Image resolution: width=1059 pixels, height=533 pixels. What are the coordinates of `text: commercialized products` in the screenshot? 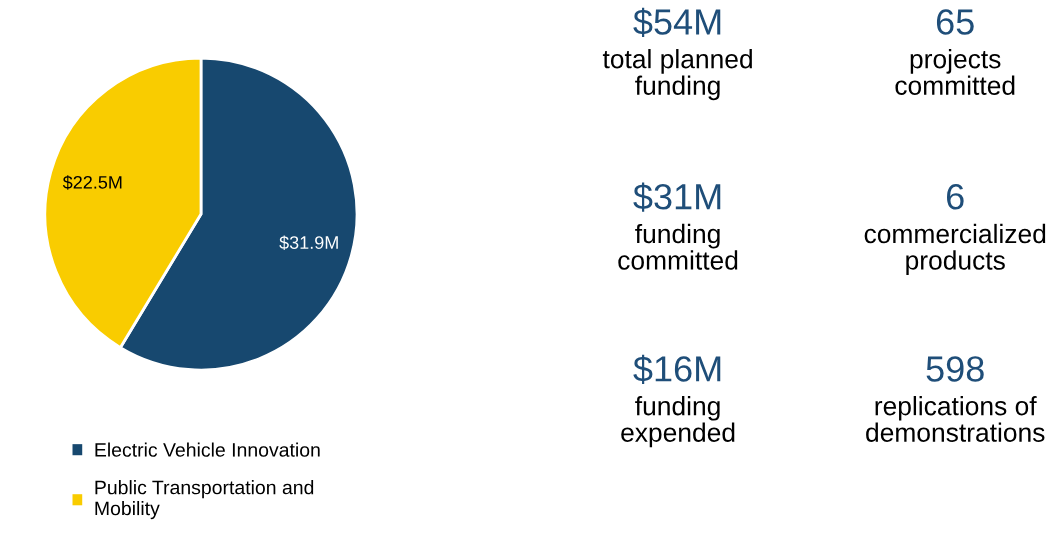 It's located at (955, 249).